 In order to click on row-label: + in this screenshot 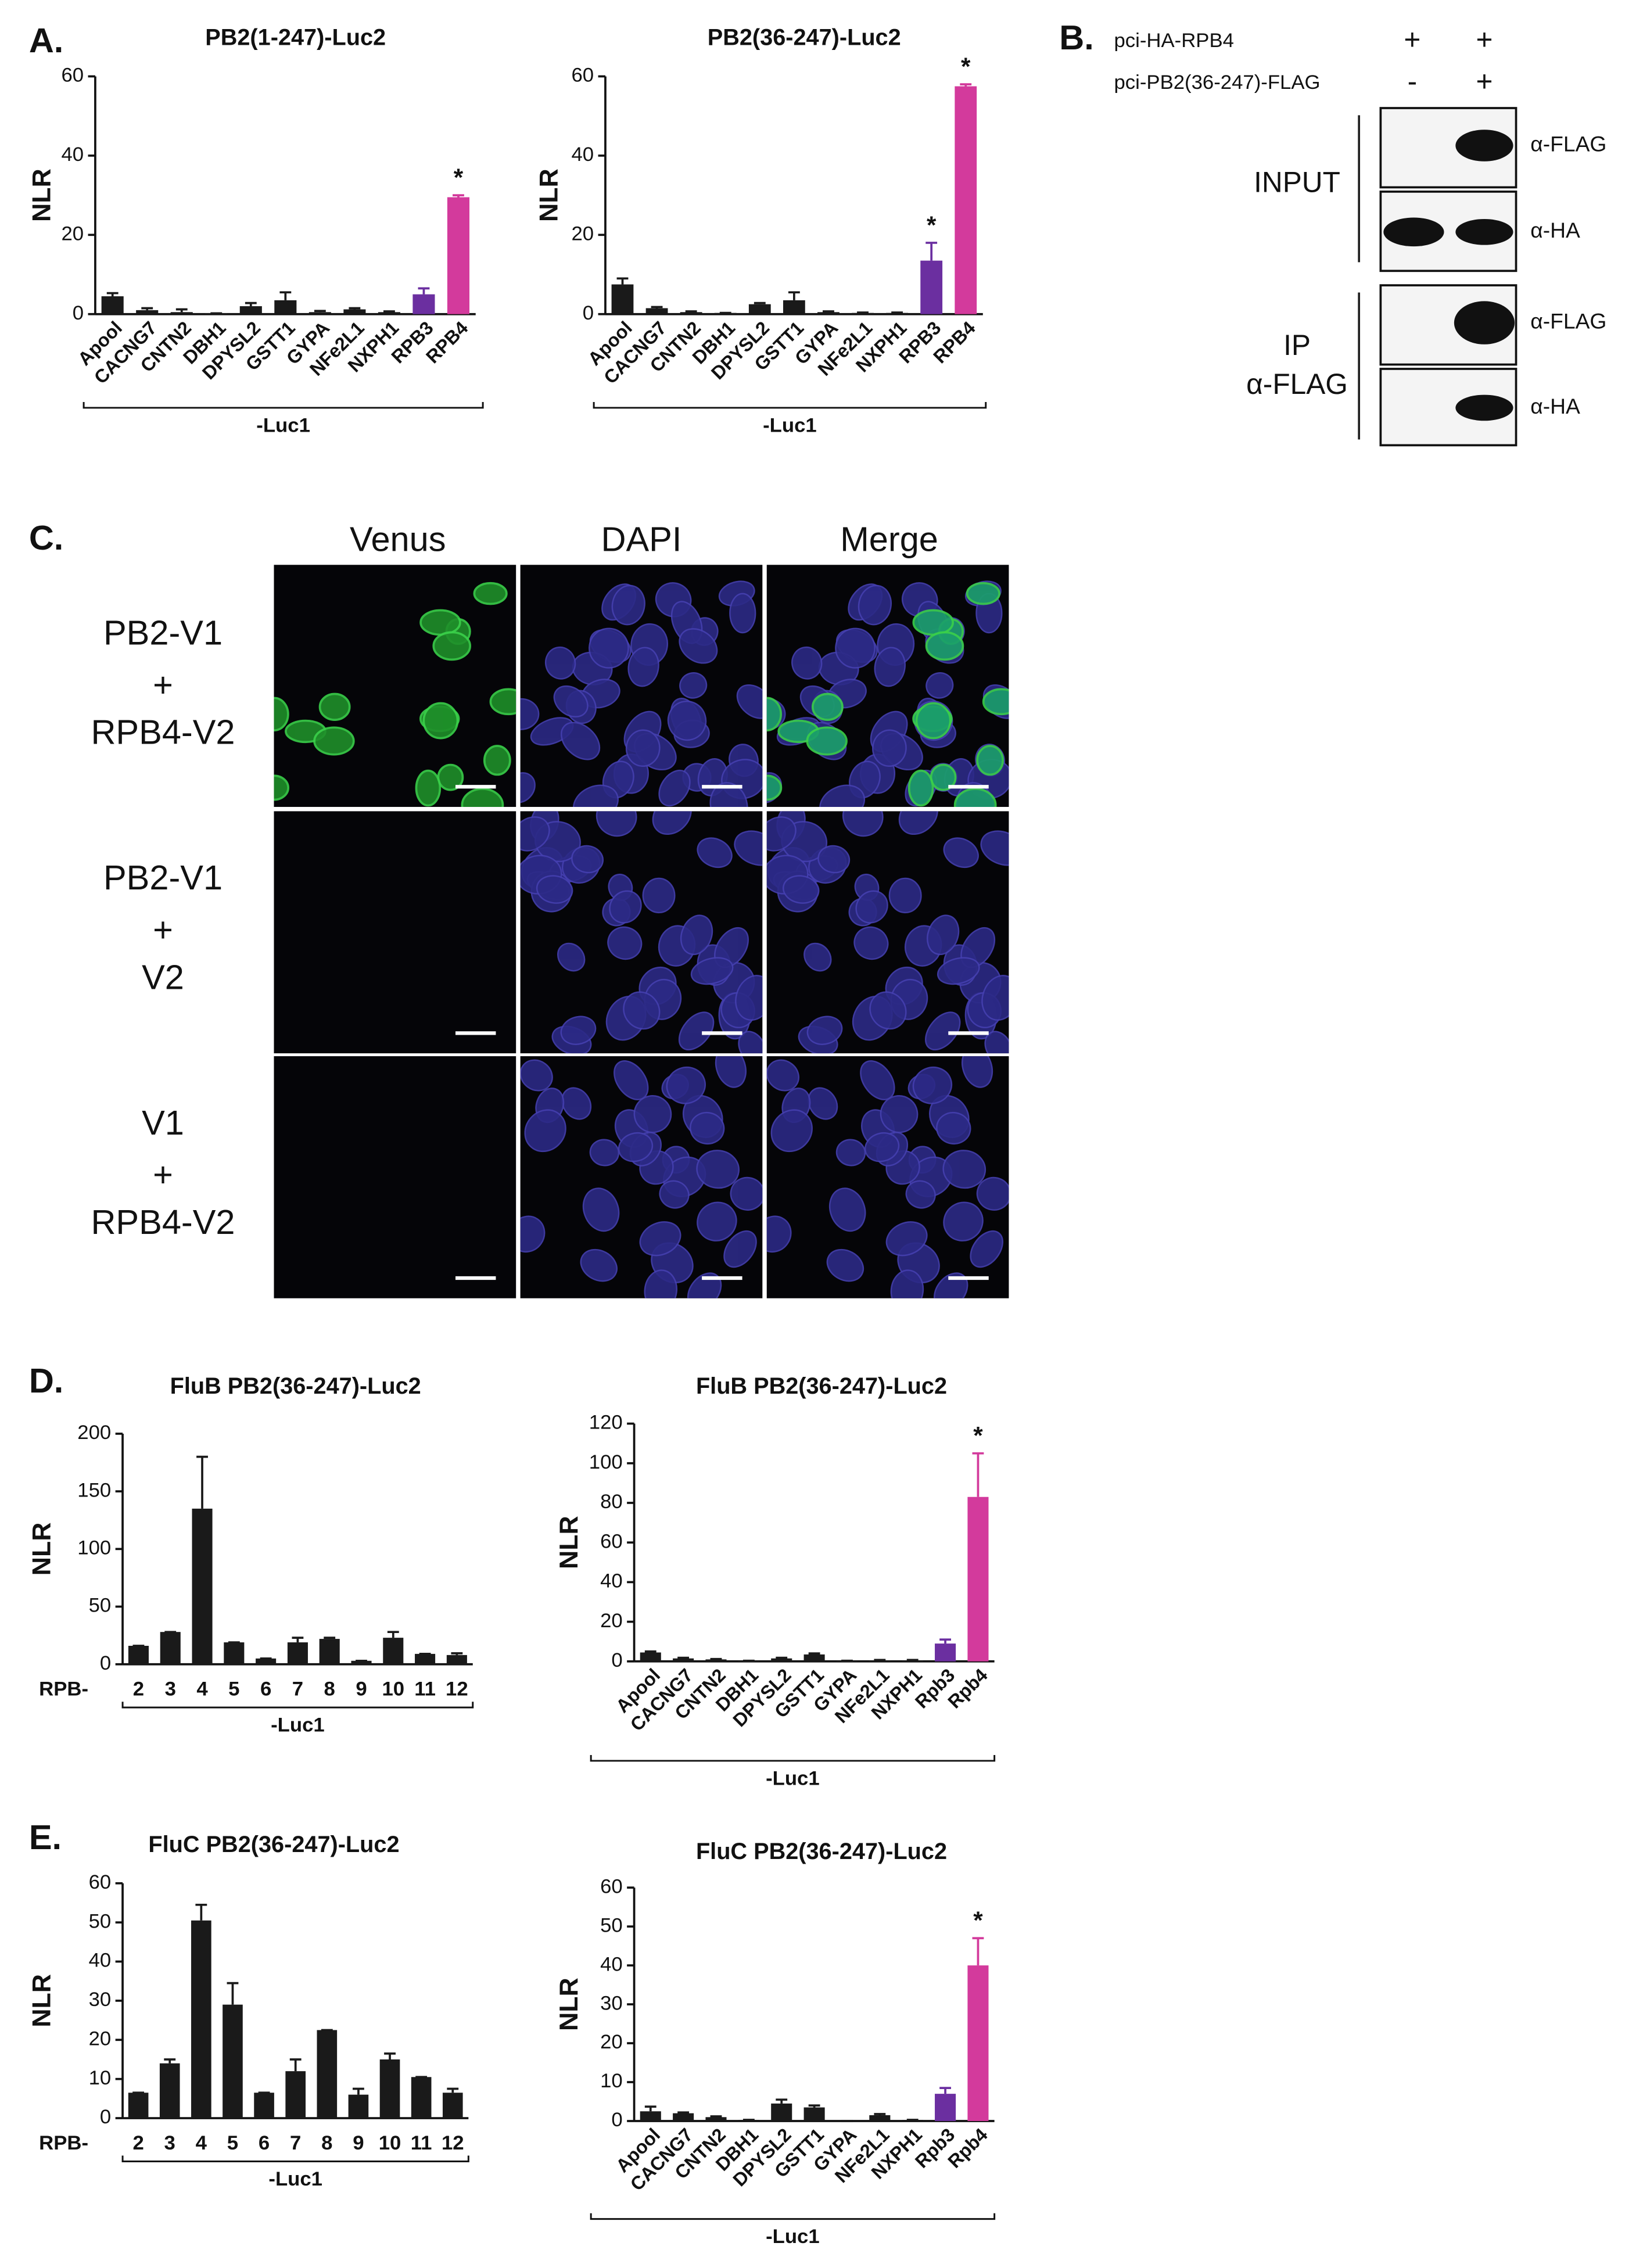, I will do `click(163, 1174)`.